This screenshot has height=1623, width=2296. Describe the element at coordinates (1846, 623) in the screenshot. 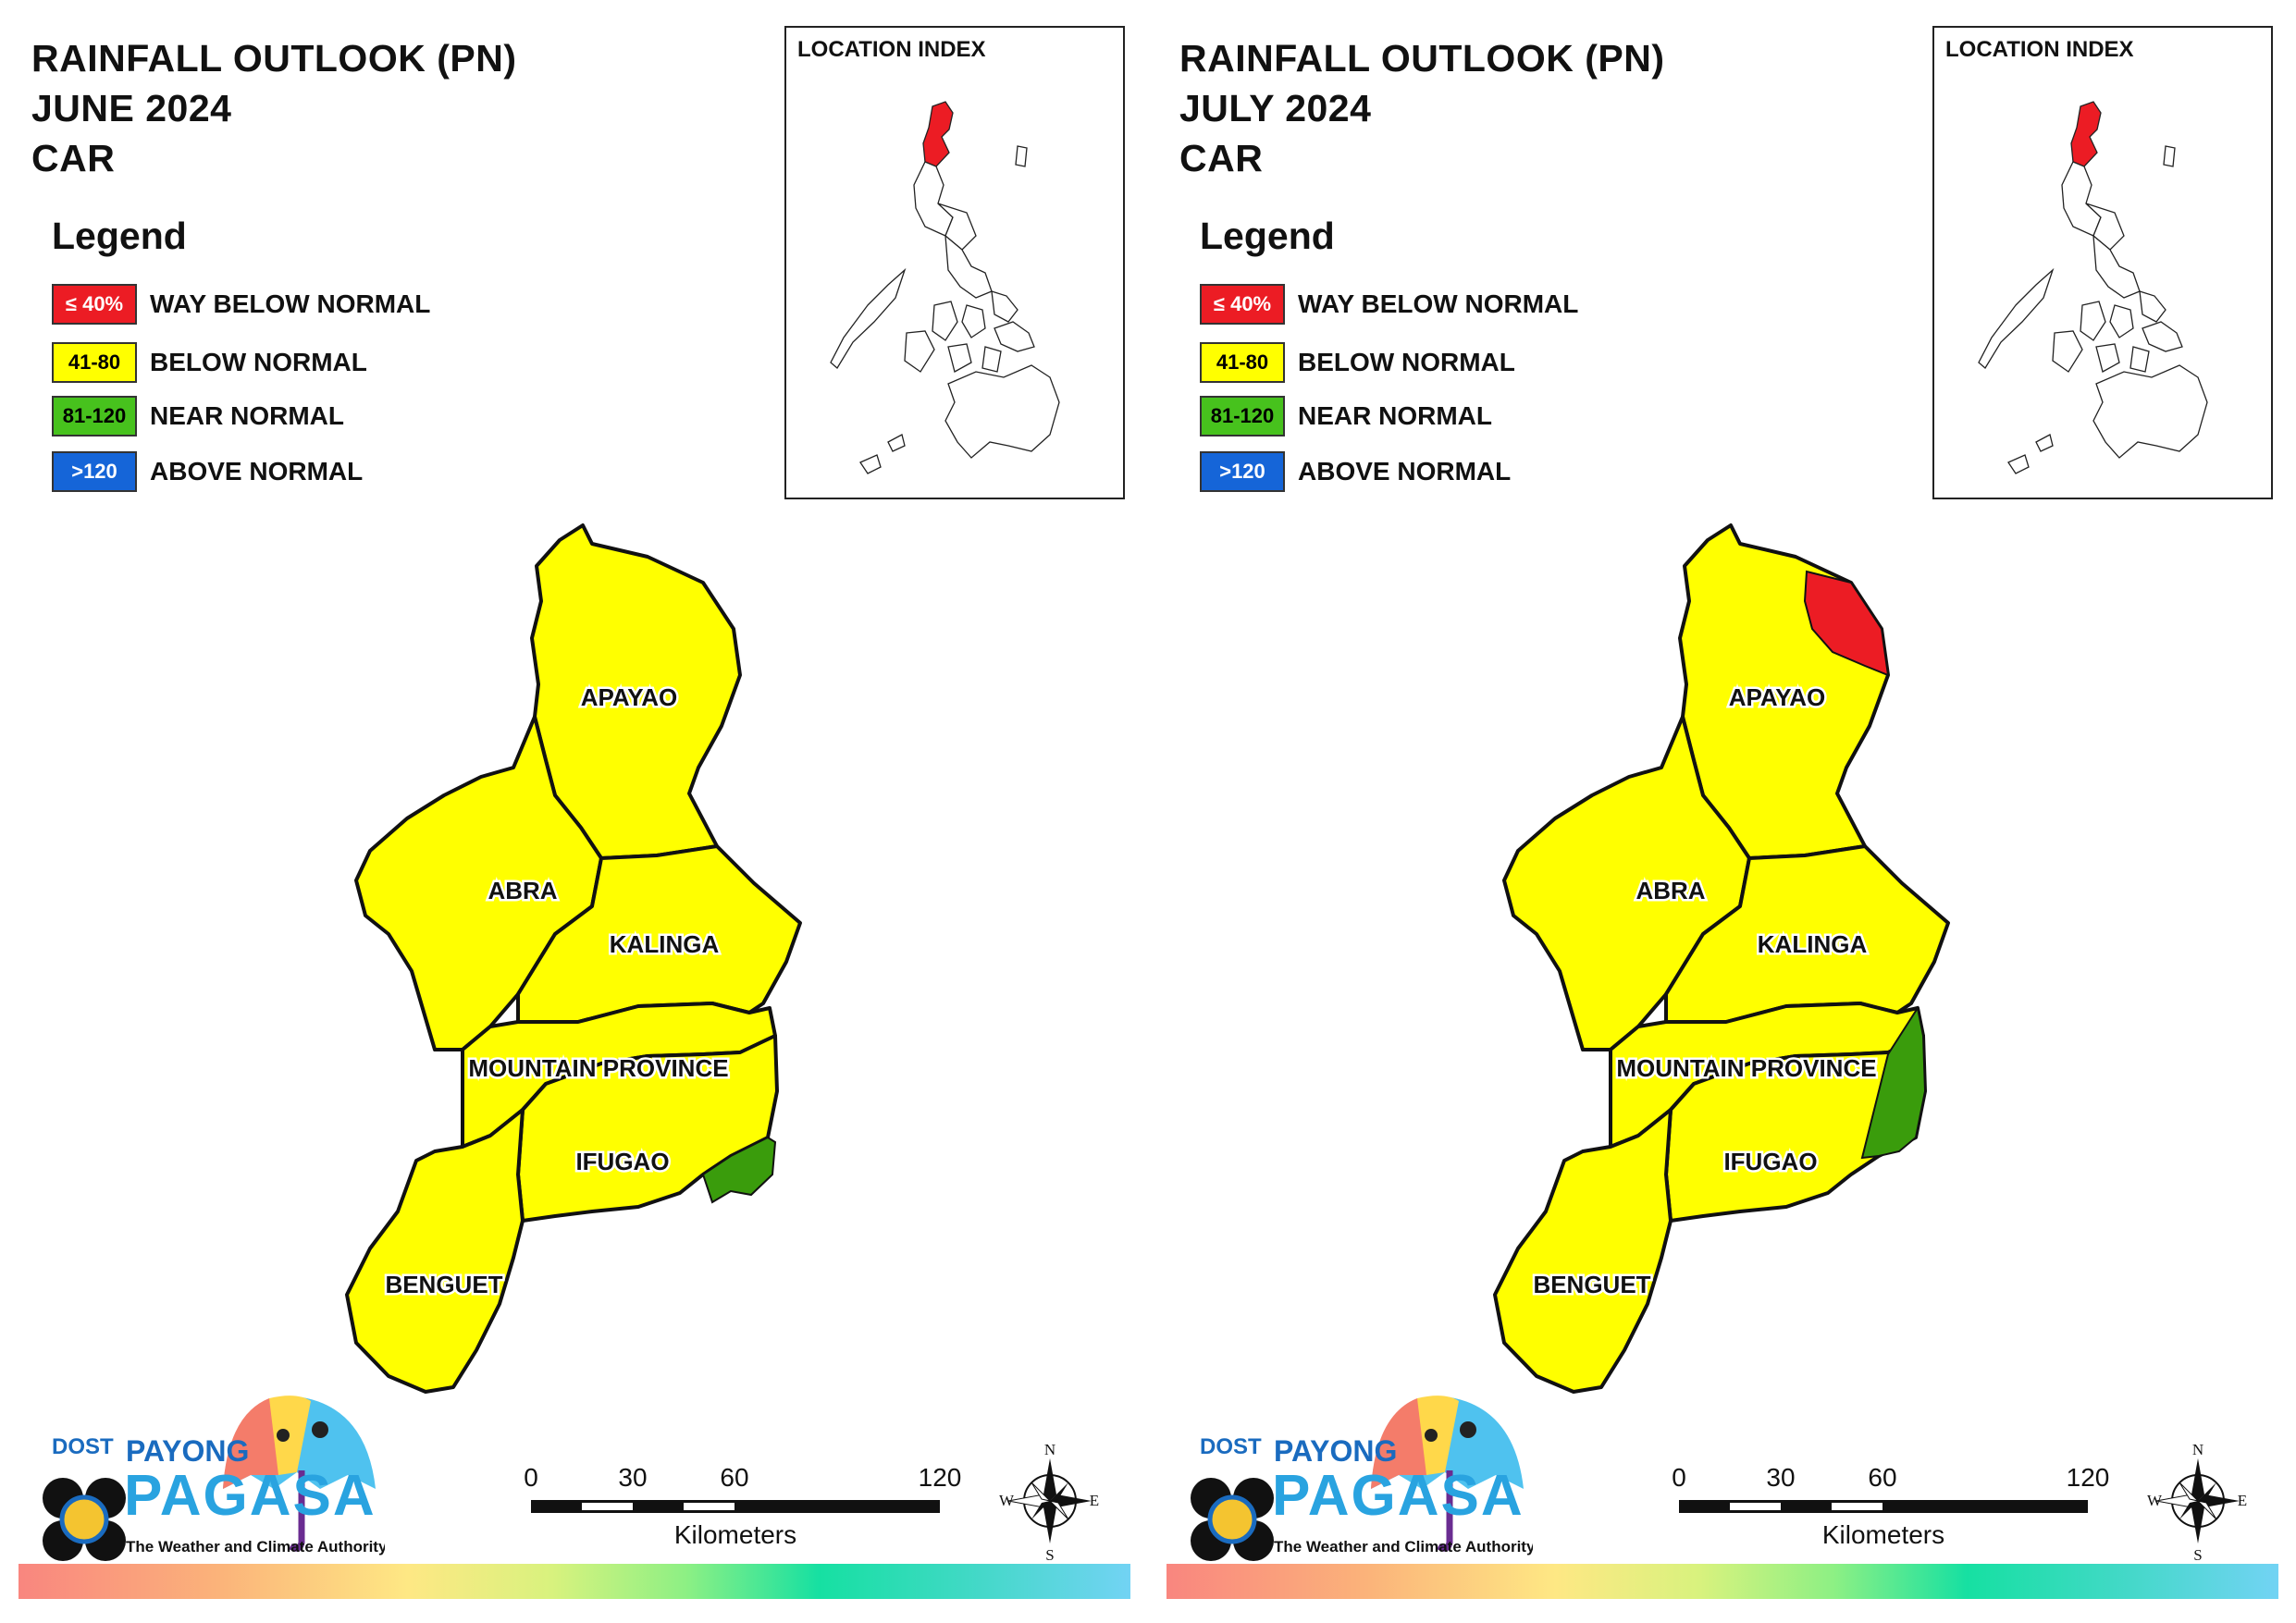

I see `way-below-normal-zone` at that location.